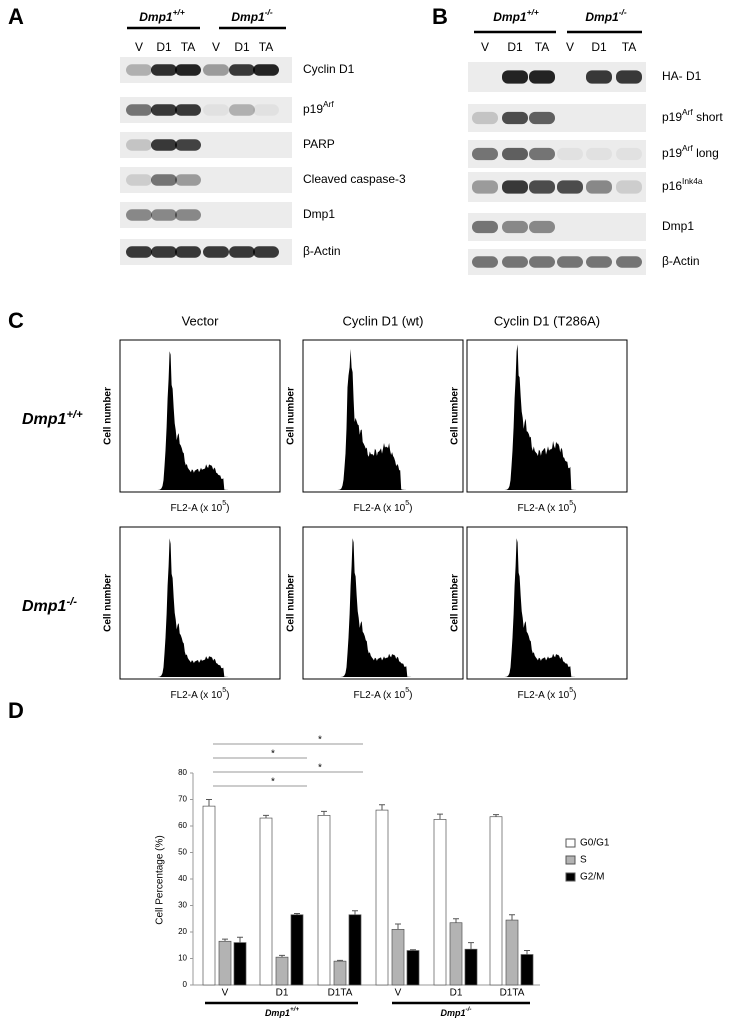 Image resolution: width=747 pixels, height=1022 pixels. I want to click on row-label: Cyclin D1, so click(329, 69).